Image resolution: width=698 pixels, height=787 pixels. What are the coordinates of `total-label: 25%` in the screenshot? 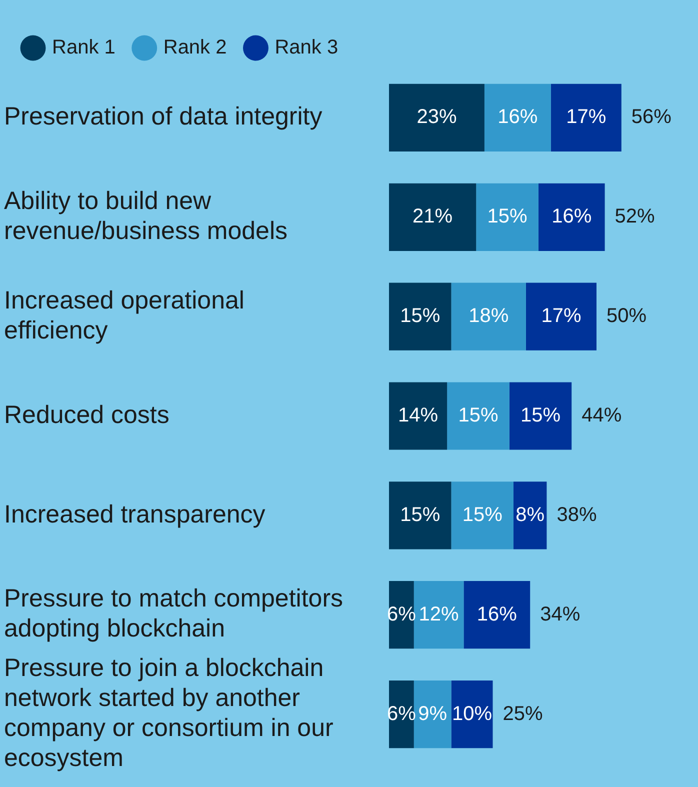 It's located at (522, 713).